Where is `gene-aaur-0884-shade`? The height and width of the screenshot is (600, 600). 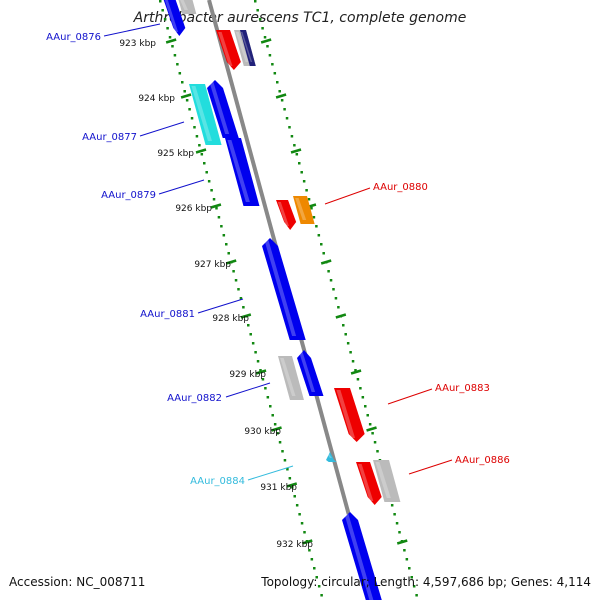 gene-aaur-0884-shade is located at coordinates (329, 456).